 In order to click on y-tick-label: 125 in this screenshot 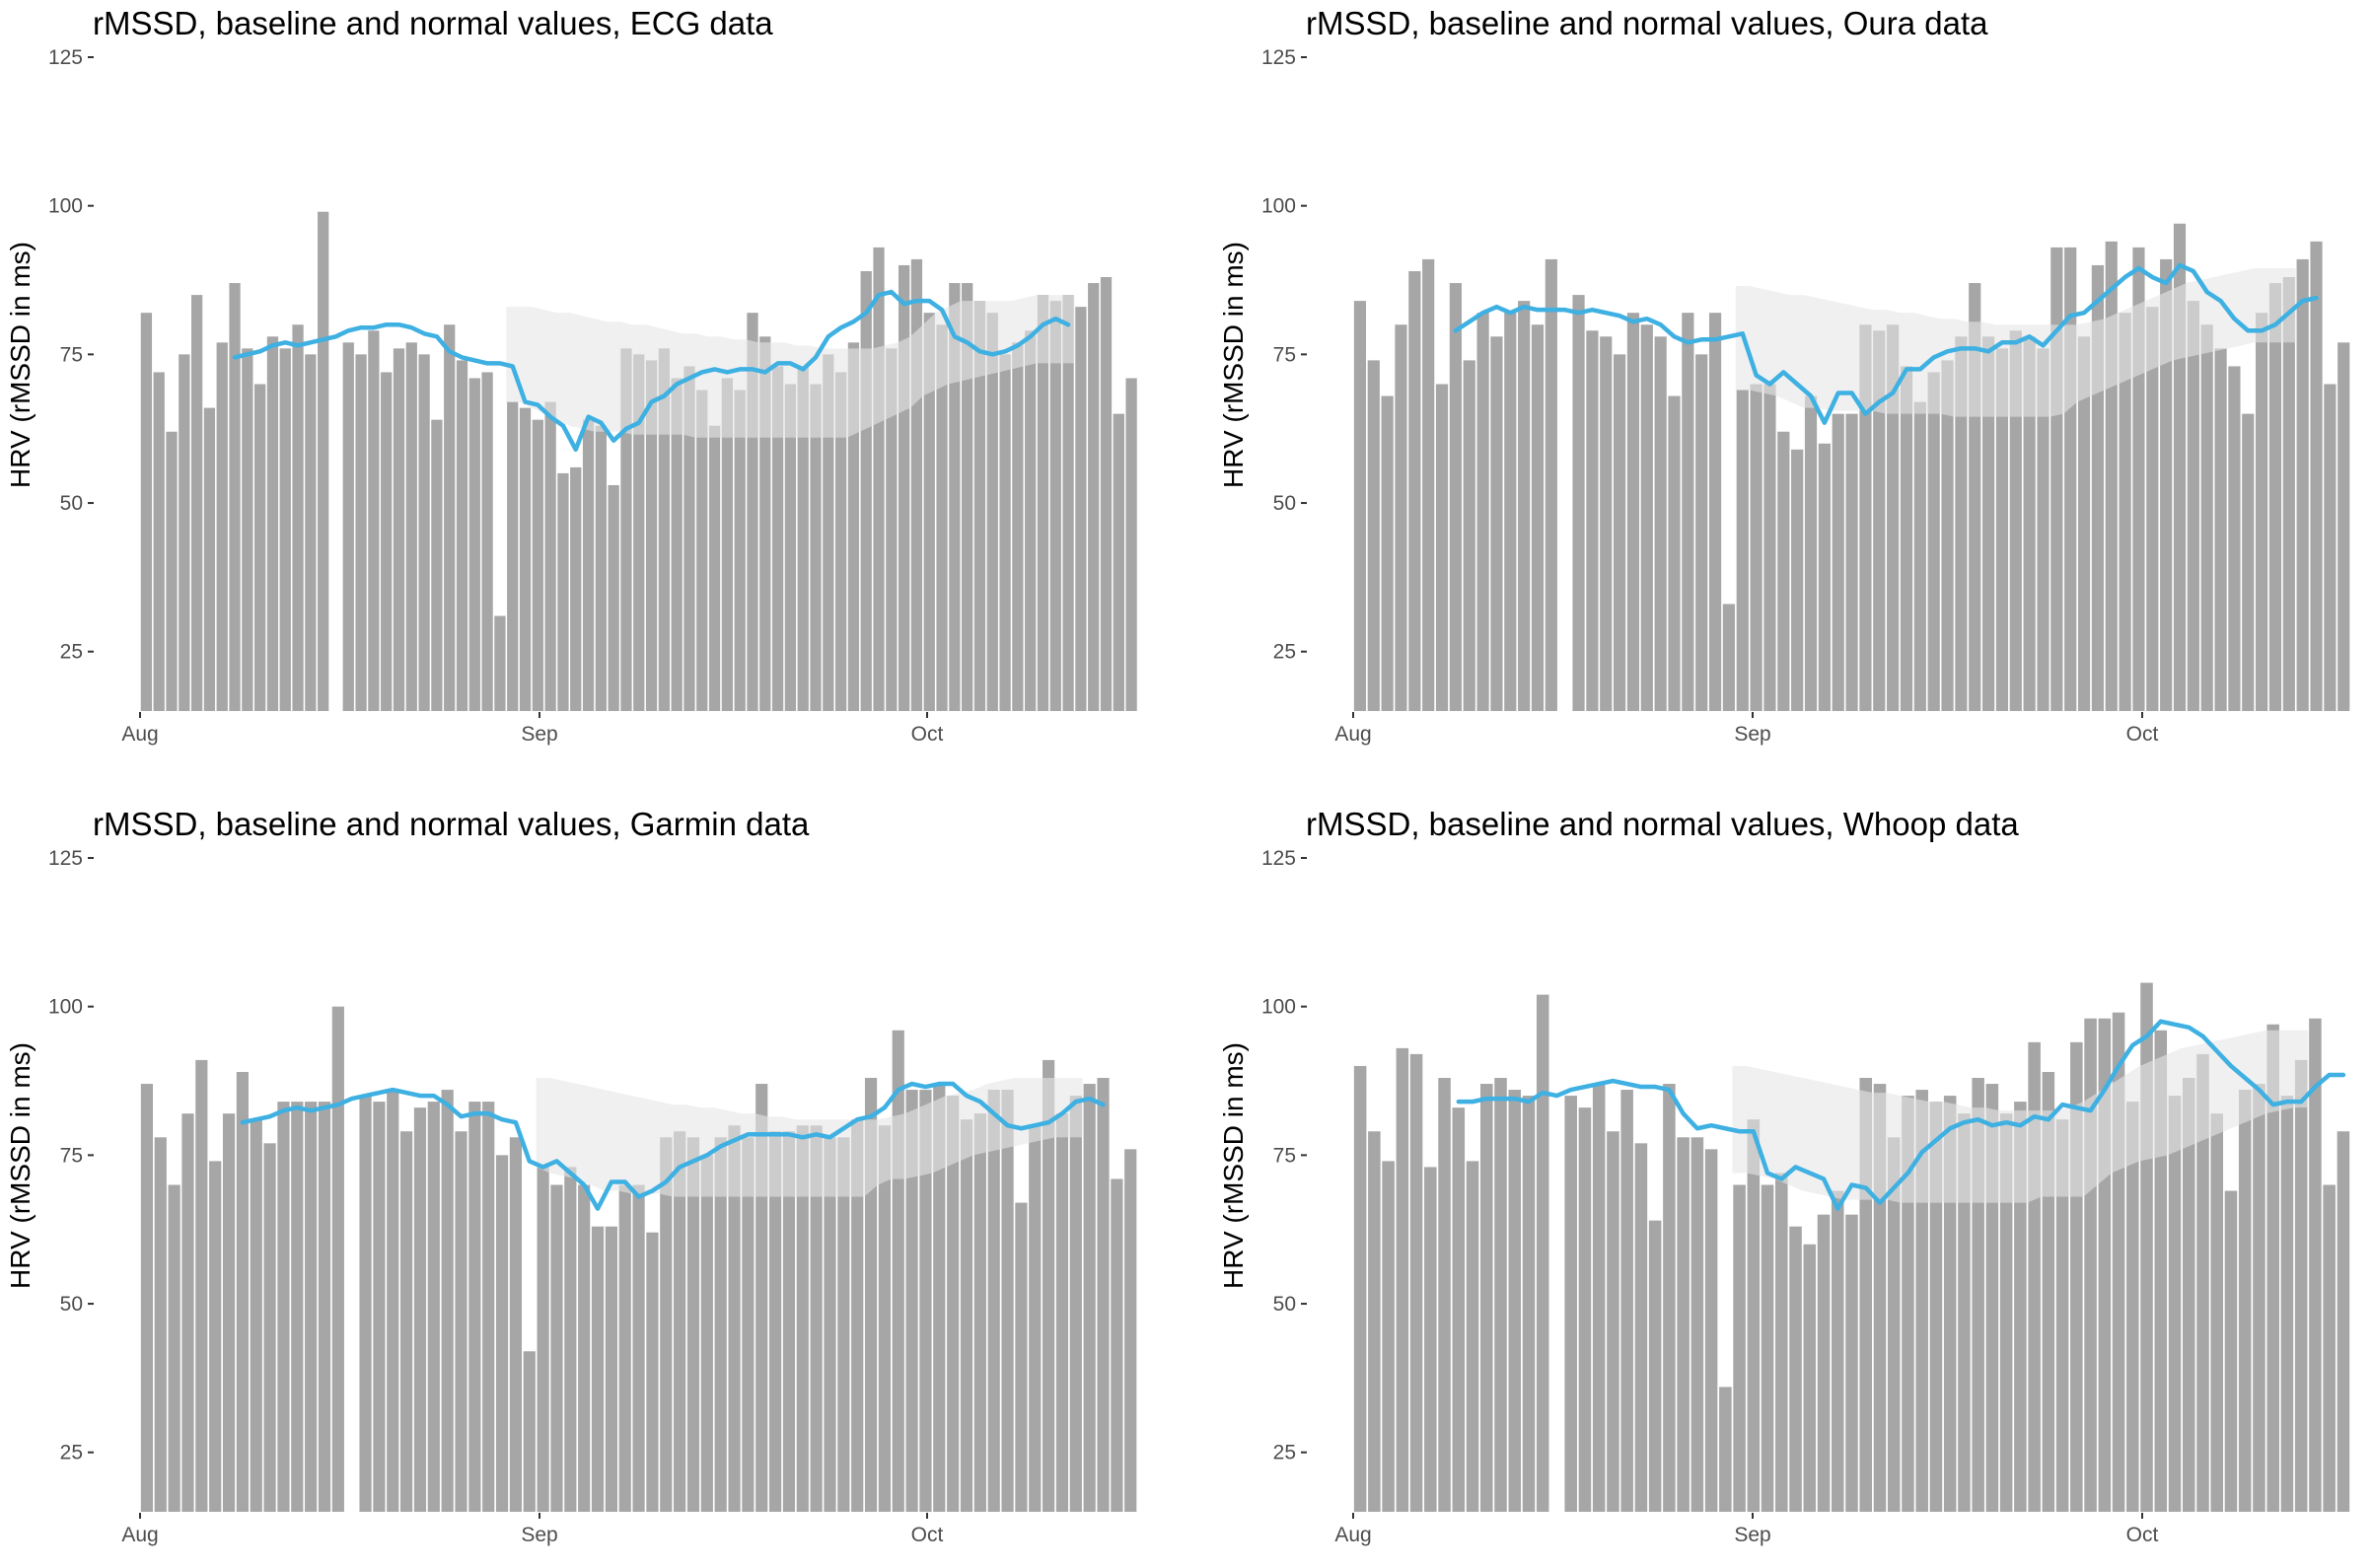, I will do `click(1278, 57)`.